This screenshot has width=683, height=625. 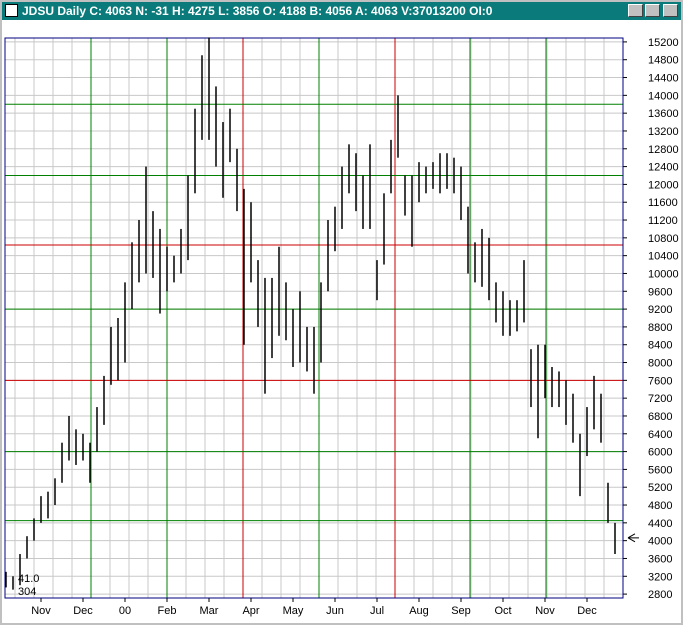 What do you see at coordinates (663, 150) in the screenshot?
I see `y-tick-label: 12800` at bounding box center [663, 150].